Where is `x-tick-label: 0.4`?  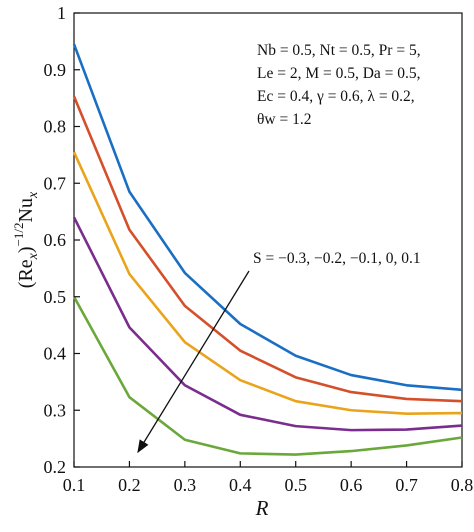
x-tick-label: 0.4 is located at coordinates (240, 485).